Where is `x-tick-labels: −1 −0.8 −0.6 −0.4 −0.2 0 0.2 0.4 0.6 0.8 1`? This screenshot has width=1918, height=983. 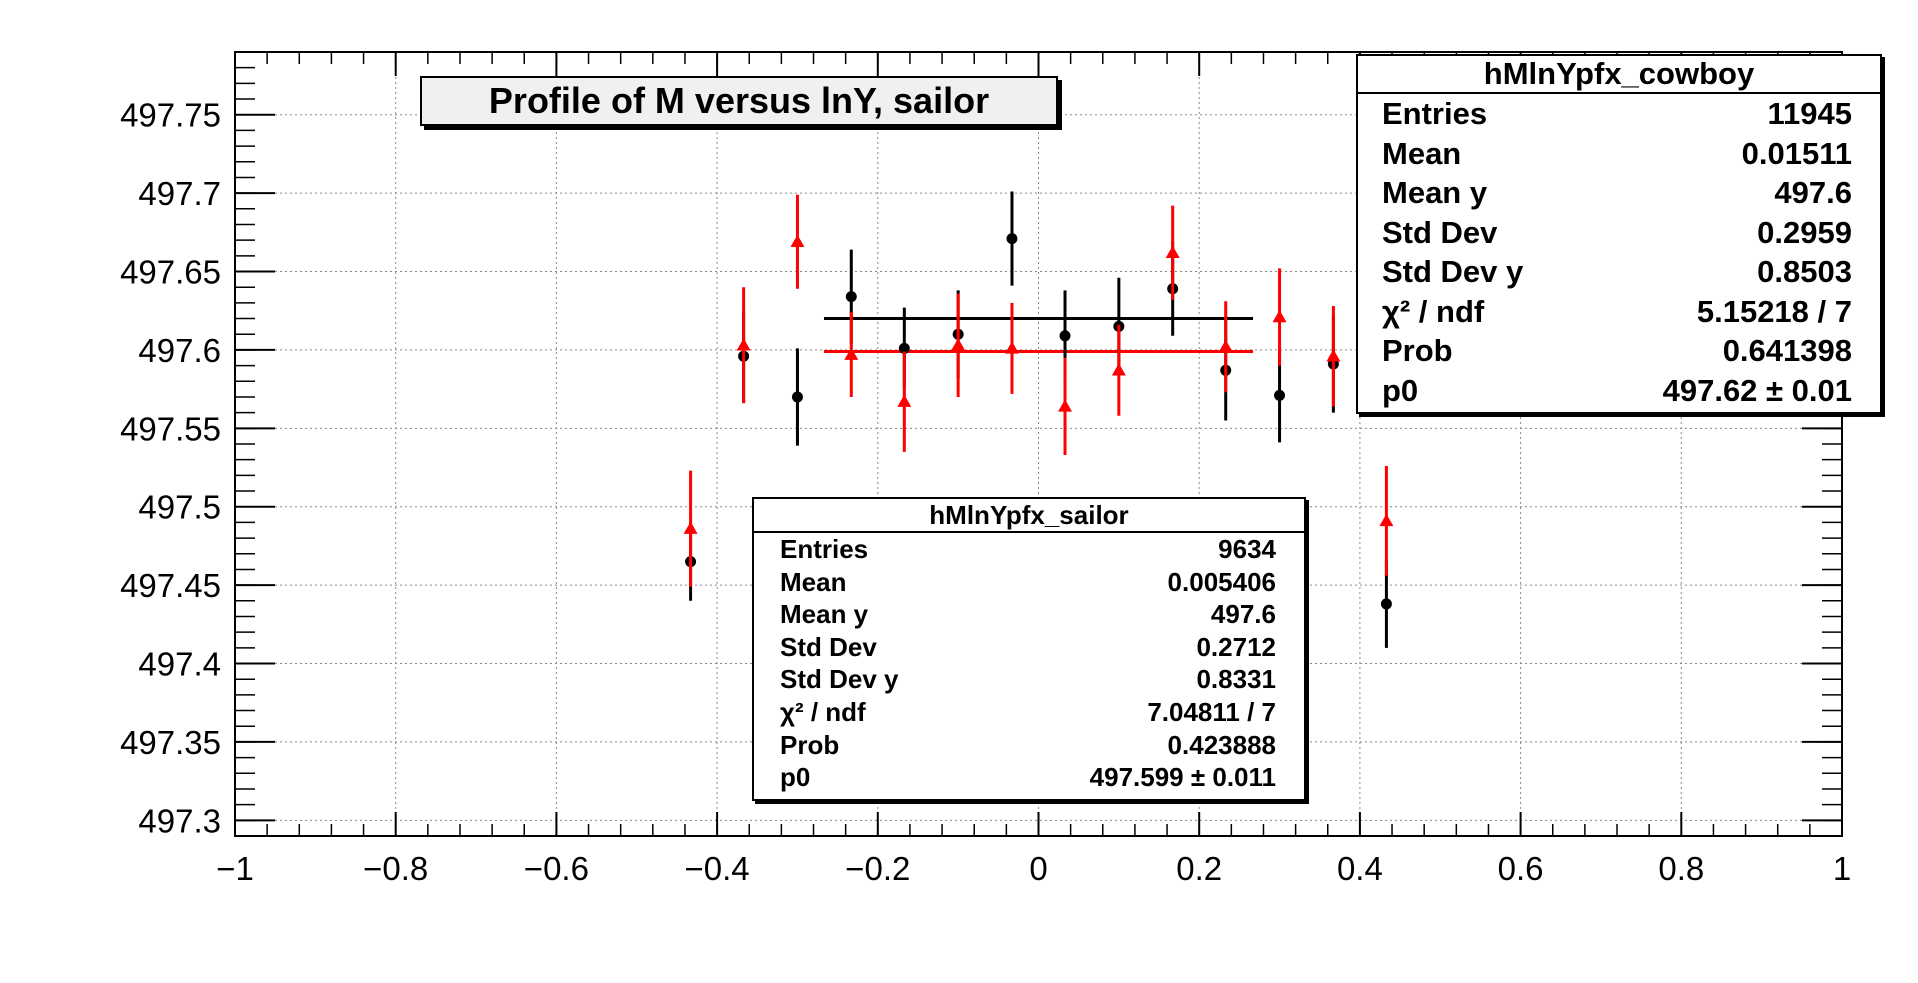 x-tick-labels: −1 −0.8 −0.6 −0.4 −0.2 0 0.2 0.4 0.6 0.8 1 is located at coordinates (1033, 868).